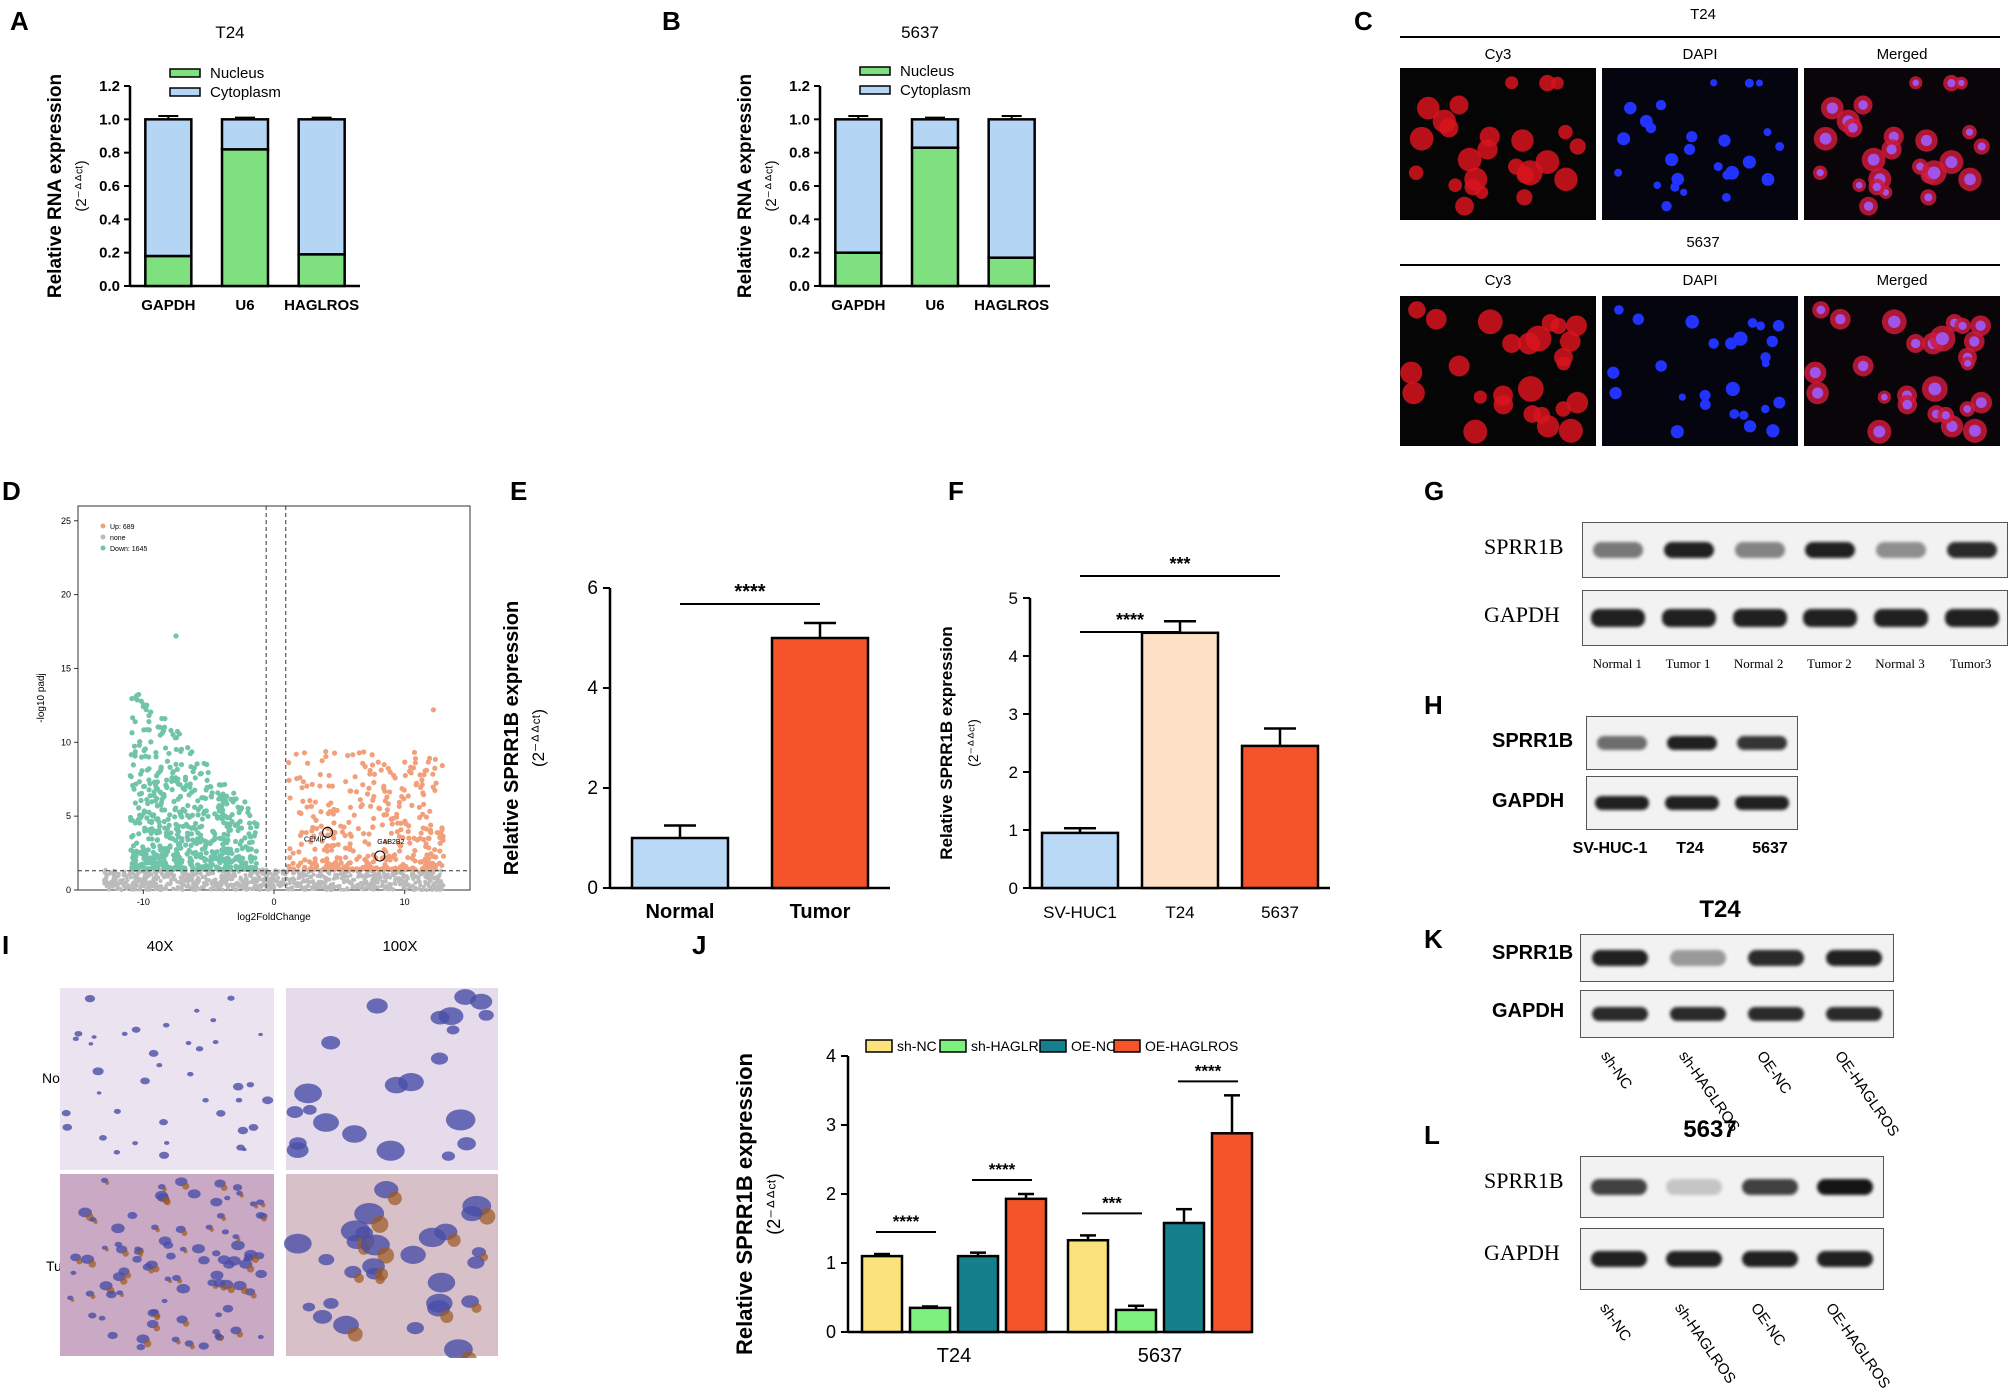  I want to click on panel-c-row2-rule, so click(1700, 265).